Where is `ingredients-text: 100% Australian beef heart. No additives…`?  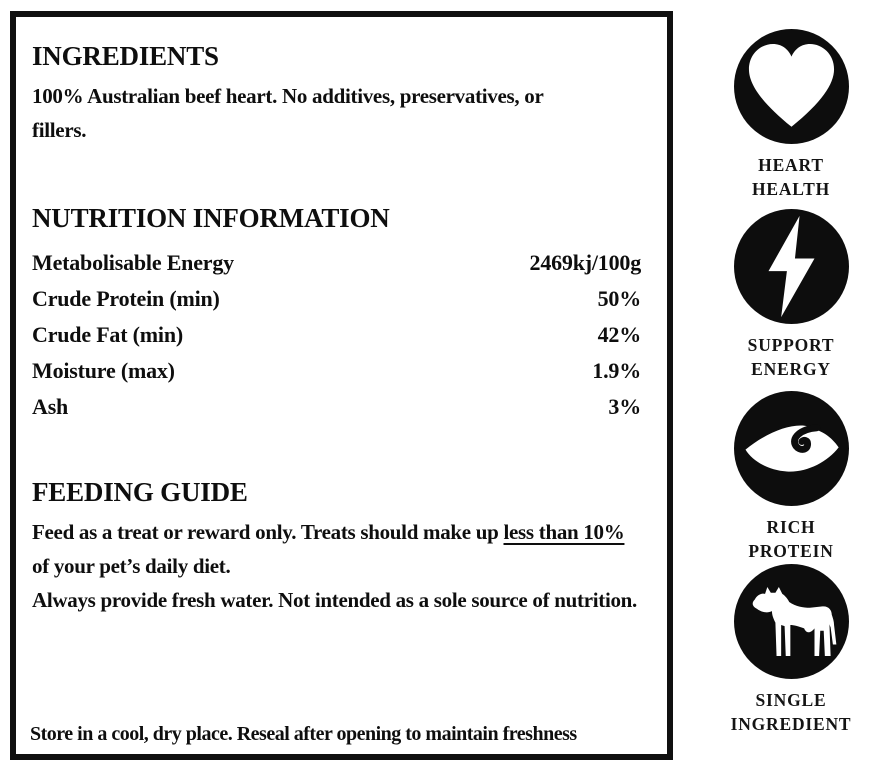 ingredients-text: 100% Australian beef heart. No additives… is located at coordinates (288, 113).